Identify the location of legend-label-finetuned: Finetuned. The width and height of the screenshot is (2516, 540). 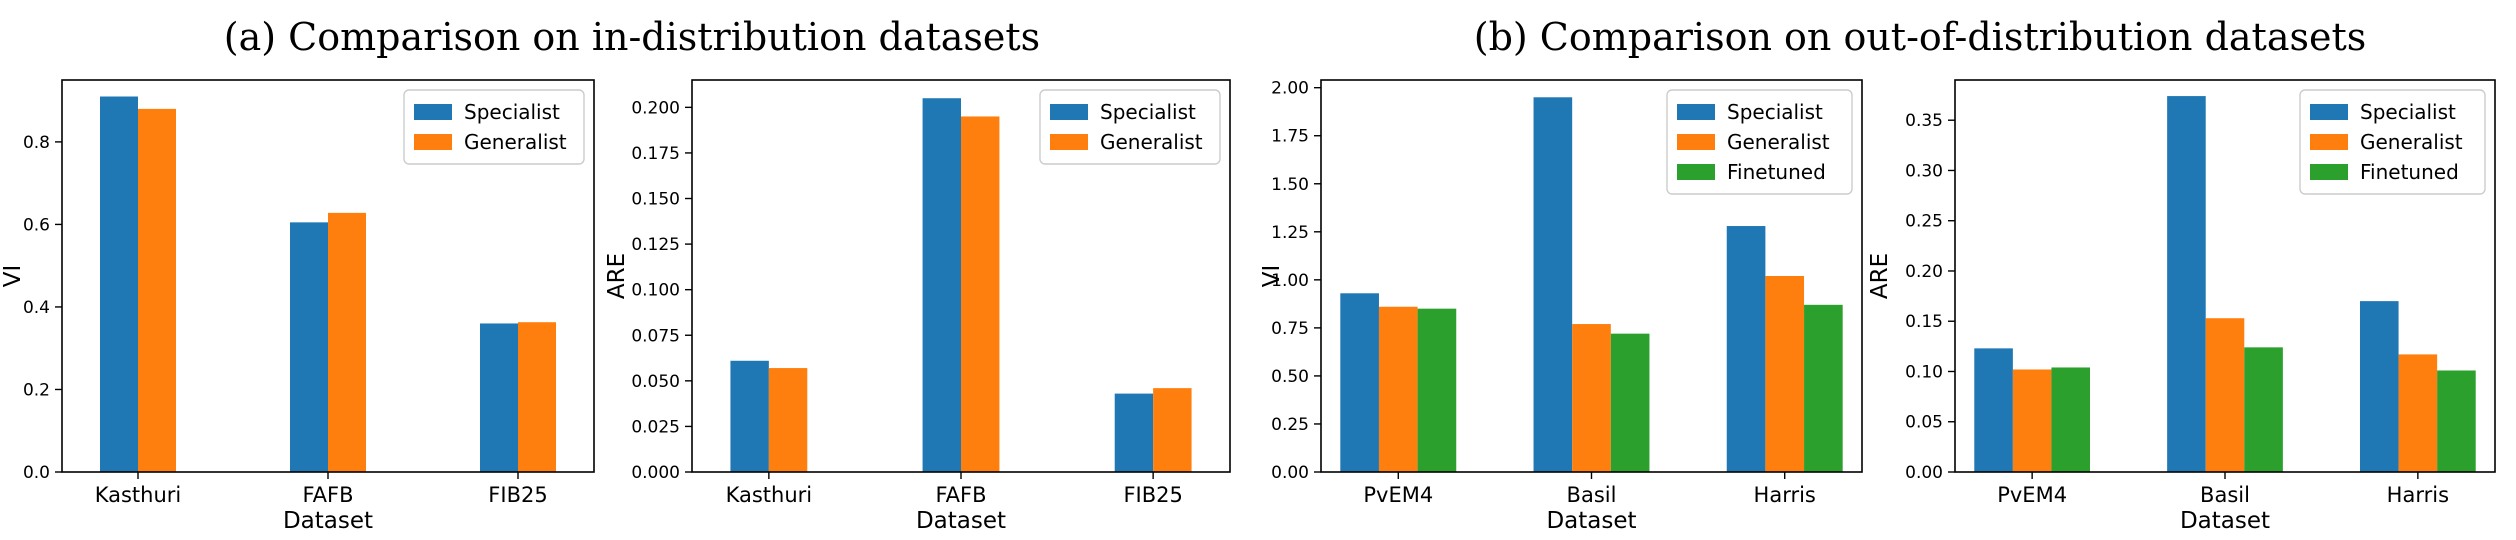
(2409, 172).